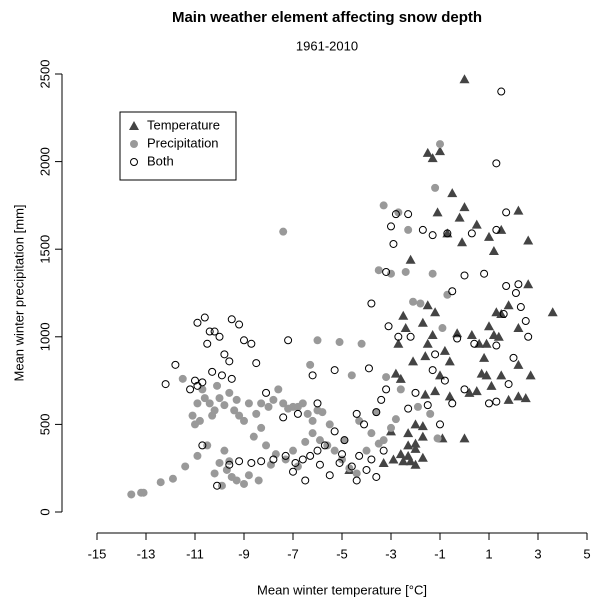 The width and height of the screenshot is (591, 600). I want to click on legend-label: Temperature, so click(183, 124).